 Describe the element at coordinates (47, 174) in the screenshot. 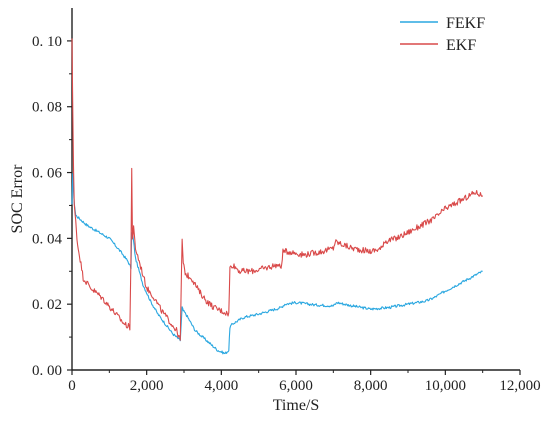

I see `y-tick-label: 0. 06` at that location.